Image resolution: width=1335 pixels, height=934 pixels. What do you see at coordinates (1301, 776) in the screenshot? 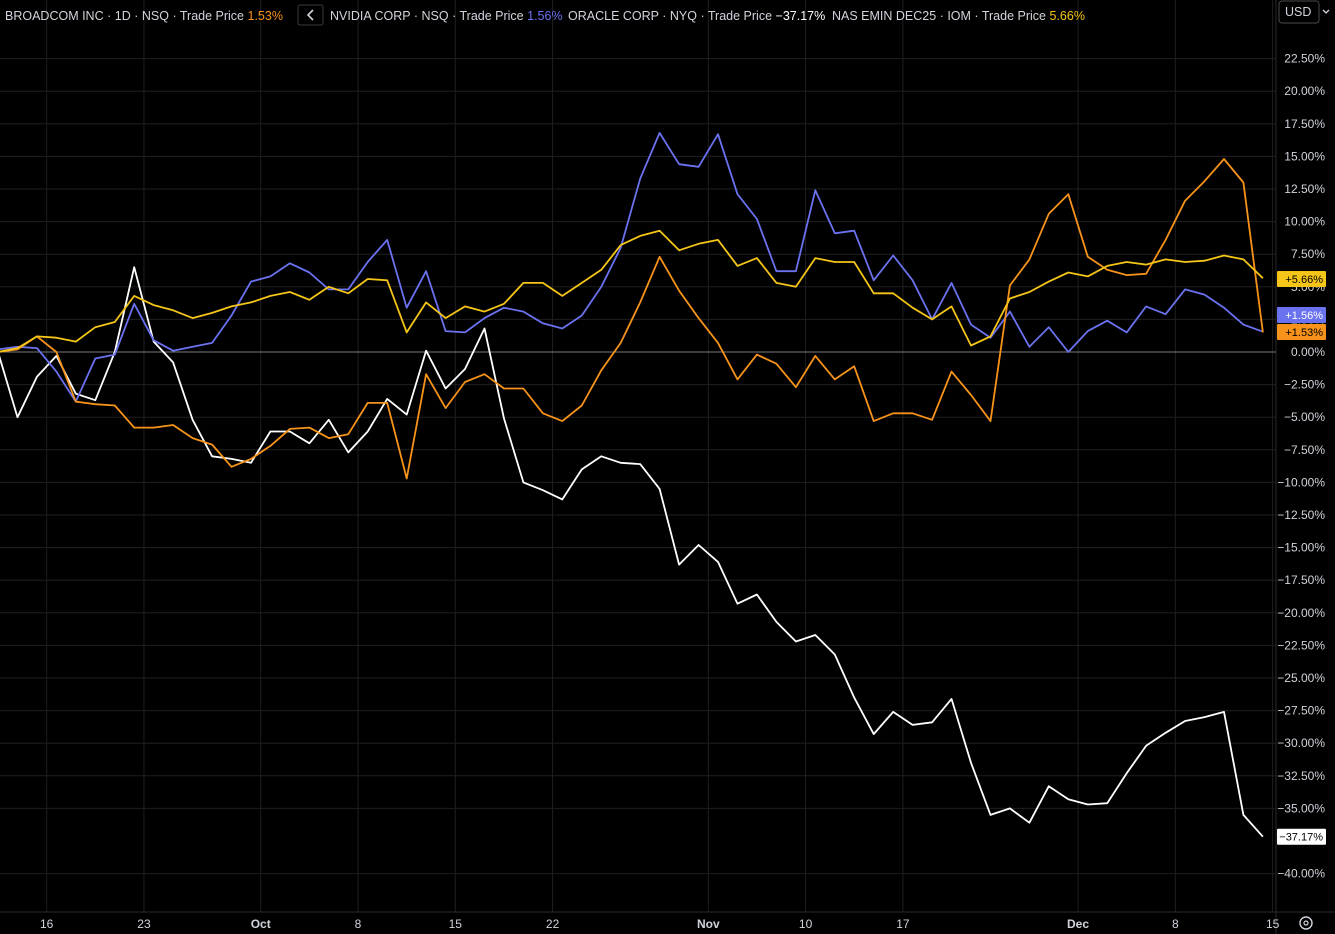
I see `y-tick-label: −32.50%` at bounding box center [1301, 776].